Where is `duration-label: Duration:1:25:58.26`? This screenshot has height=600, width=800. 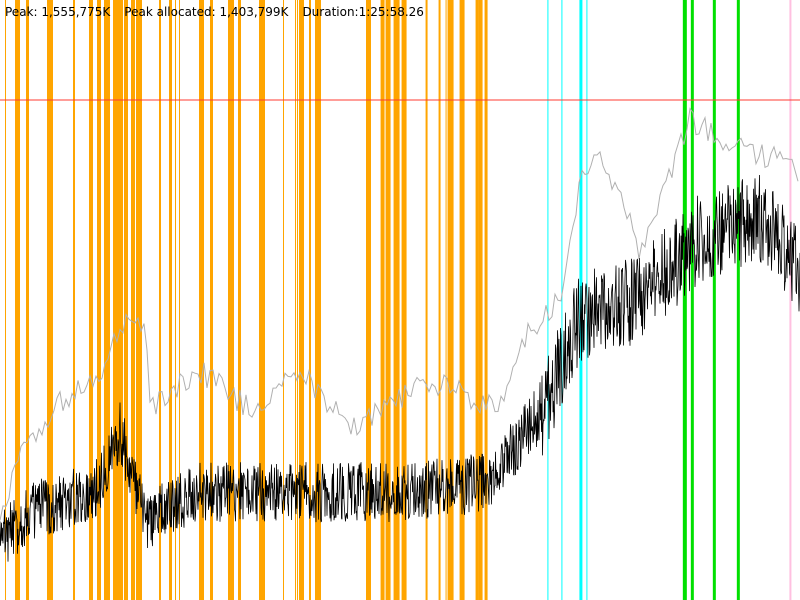
duration-label: Duration:1:25:58.26 is located at coordinates (363, 12).